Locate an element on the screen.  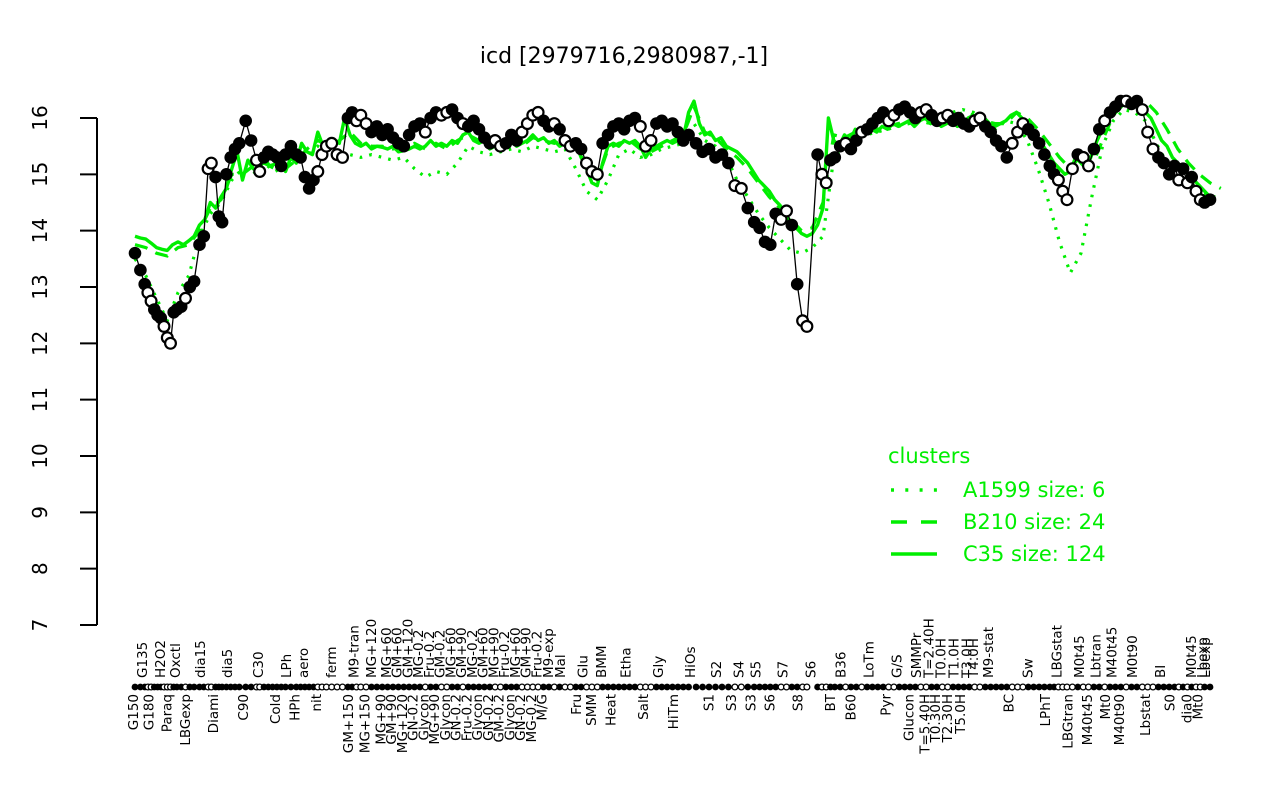
x-axis-label: Lbstat is located at coordinates (1146, 715).